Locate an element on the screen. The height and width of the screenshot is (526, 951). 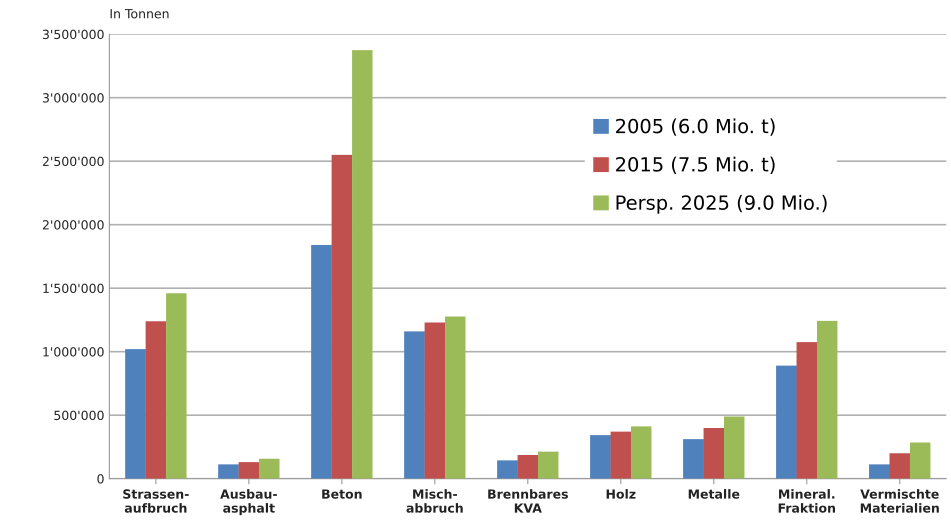
legend-label: 2015 (7.5 Mio. t) is located at coordinates (695, 165).